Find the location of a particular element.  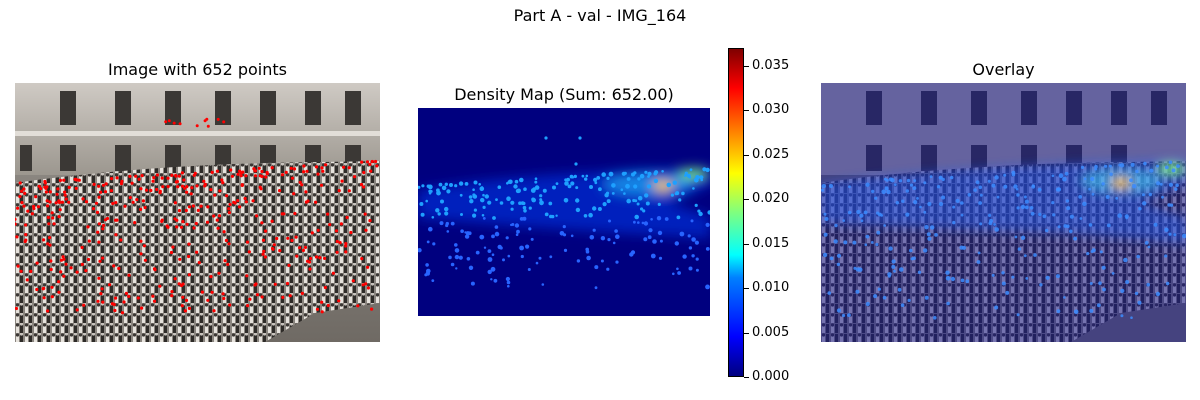

colorbar-tick-label: 0.025 is located at coordinates (771, 154).